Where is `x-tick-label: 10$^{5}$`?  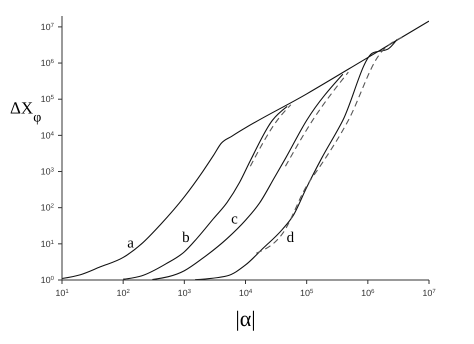
x-tick-label: 10$^{5}$ is located at coordinates (307, 293).